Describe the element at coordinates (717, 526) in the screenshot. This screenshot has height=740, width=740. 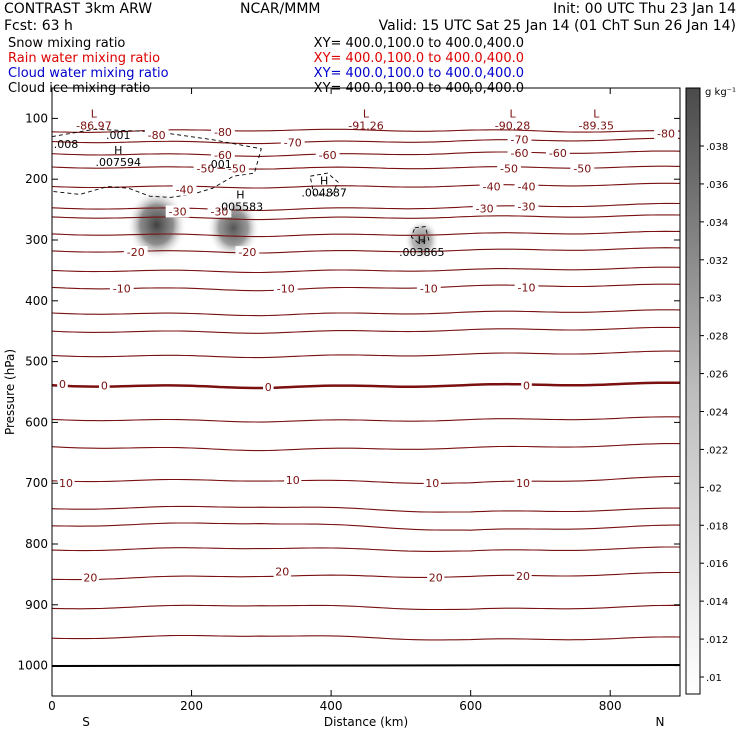
I see `colorbar-tick-label: .018` at that location.